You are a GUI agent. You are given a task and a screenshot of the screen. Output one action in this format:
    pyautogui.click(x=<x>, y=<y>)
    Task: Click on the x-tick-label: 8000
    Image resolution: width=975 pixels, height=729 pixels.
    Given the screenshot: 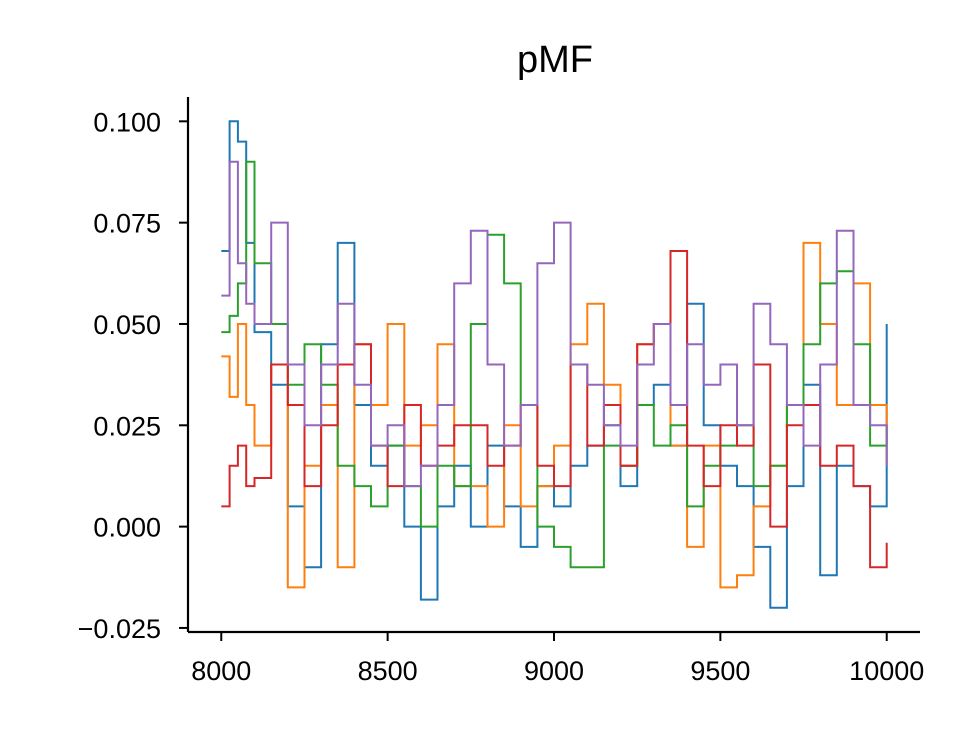 What is the action you would take?
    pyautogui.click(x=221, y=671)
    